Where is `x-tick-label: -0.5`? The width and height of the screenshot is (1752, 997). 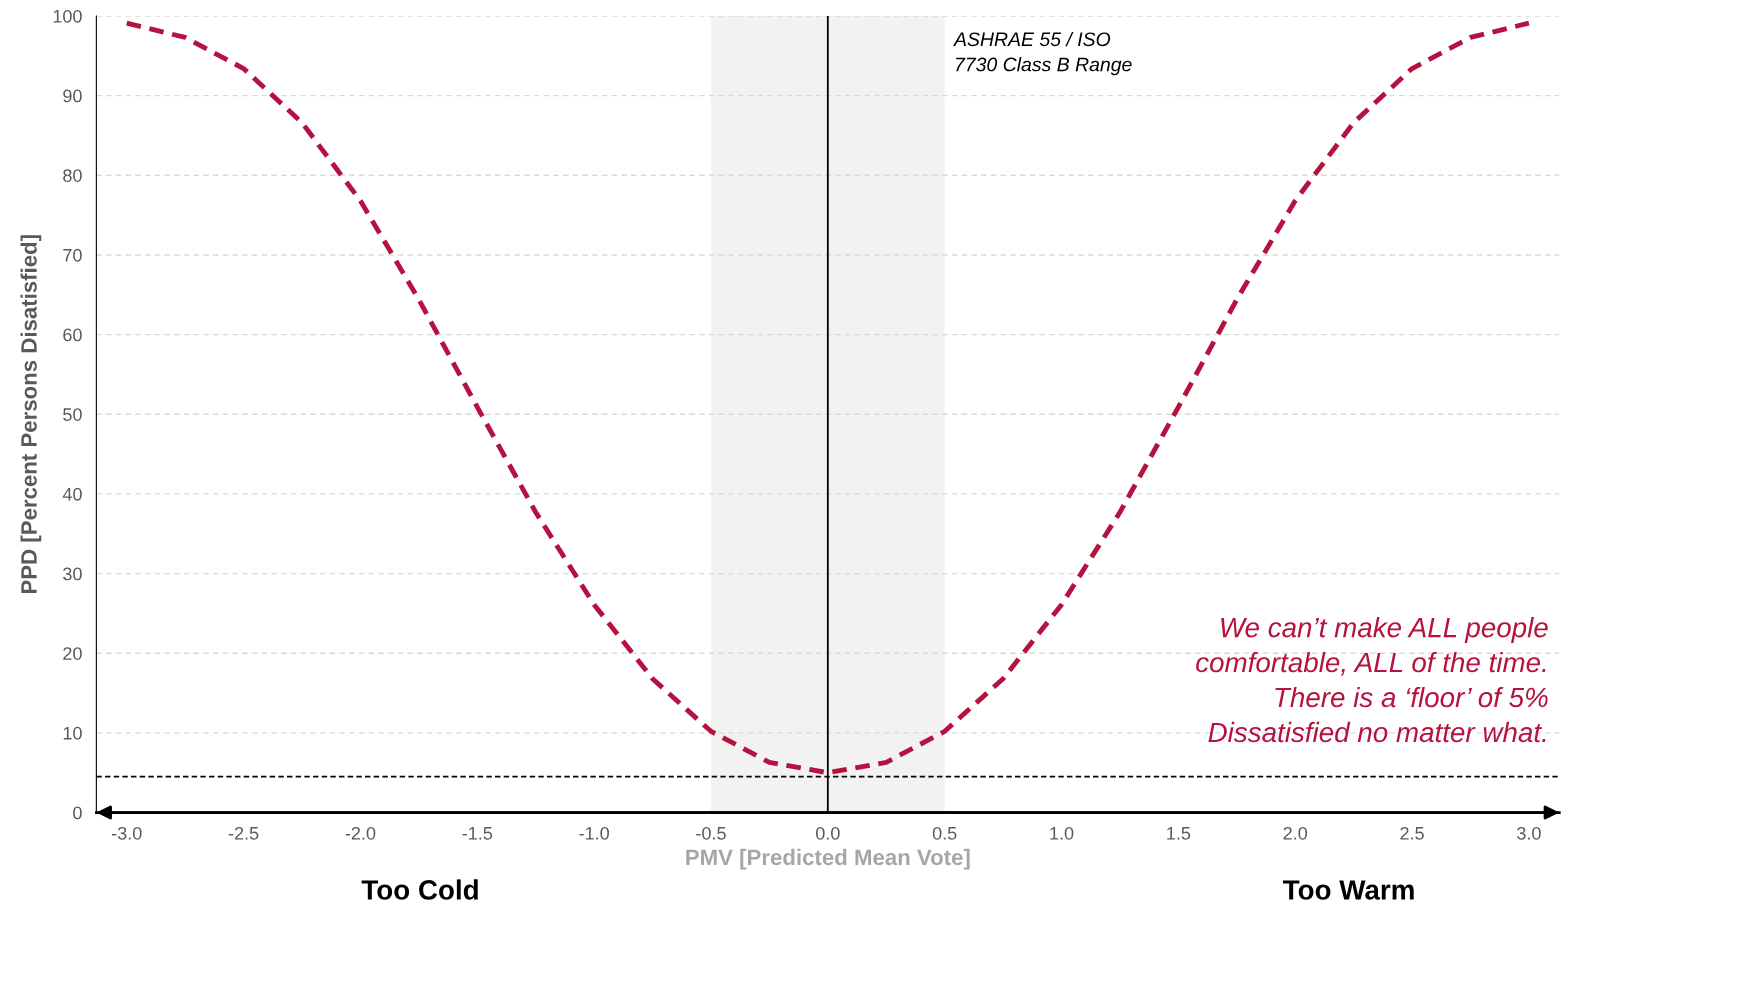
x-tick-label: -0.5 is located at coordinates (711, 833).